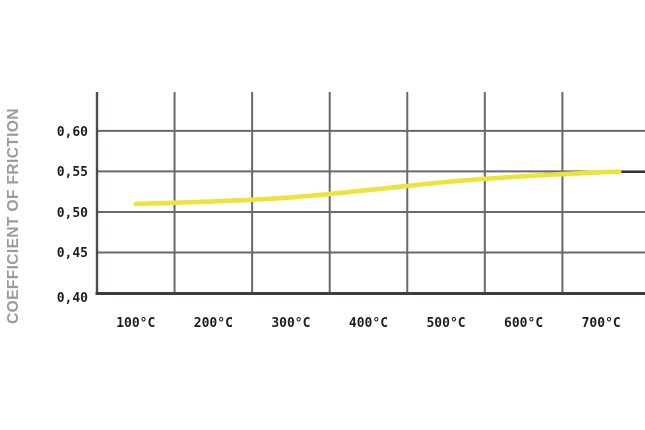  Describe the element at coordinates (446, 323) in the screenshot. I see `x-tick-label: 500°C` at that location.